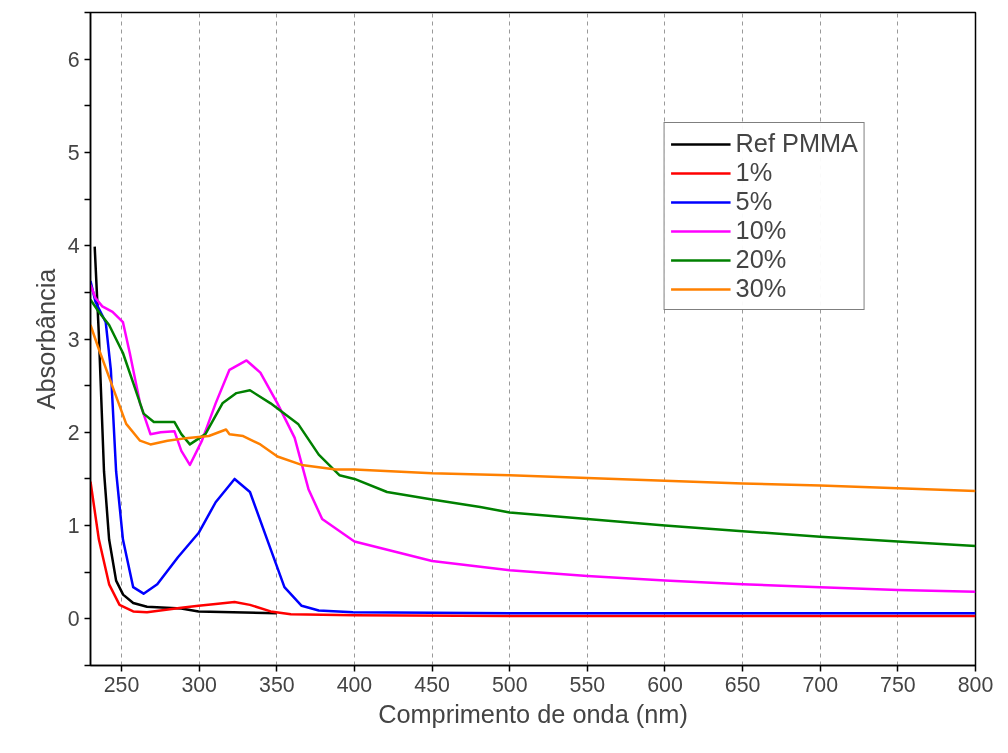  What do you see at coordinates (761, 259) in the screenshot?
I see `legend-label: 20%` at bounding box center [761, 259].